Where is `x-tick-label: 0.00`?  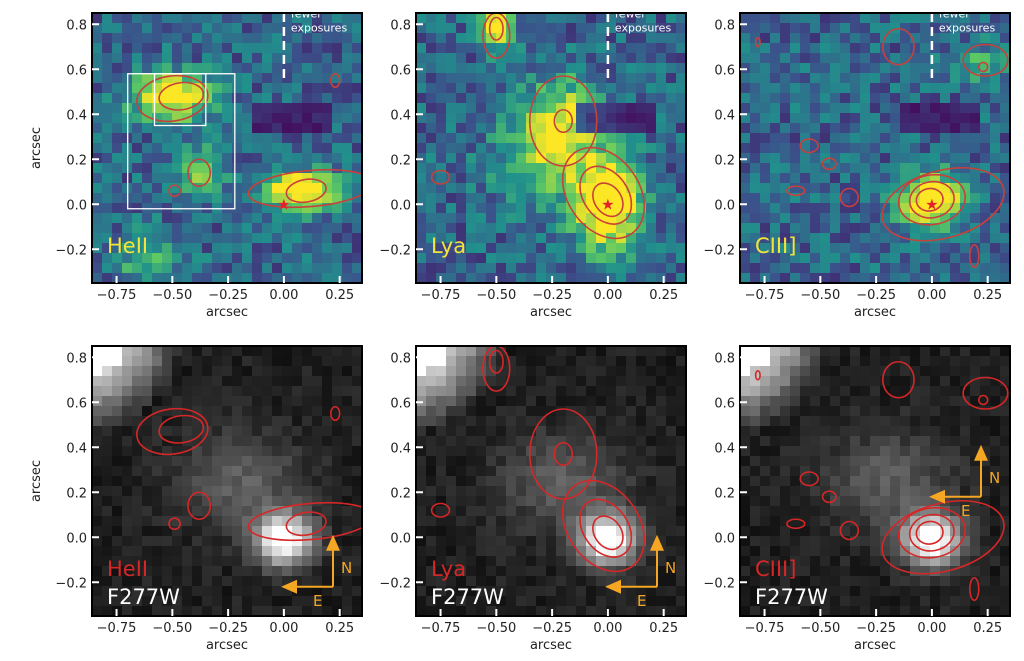
x-tick-label: 0.00 is located at coordinates (607, 295).